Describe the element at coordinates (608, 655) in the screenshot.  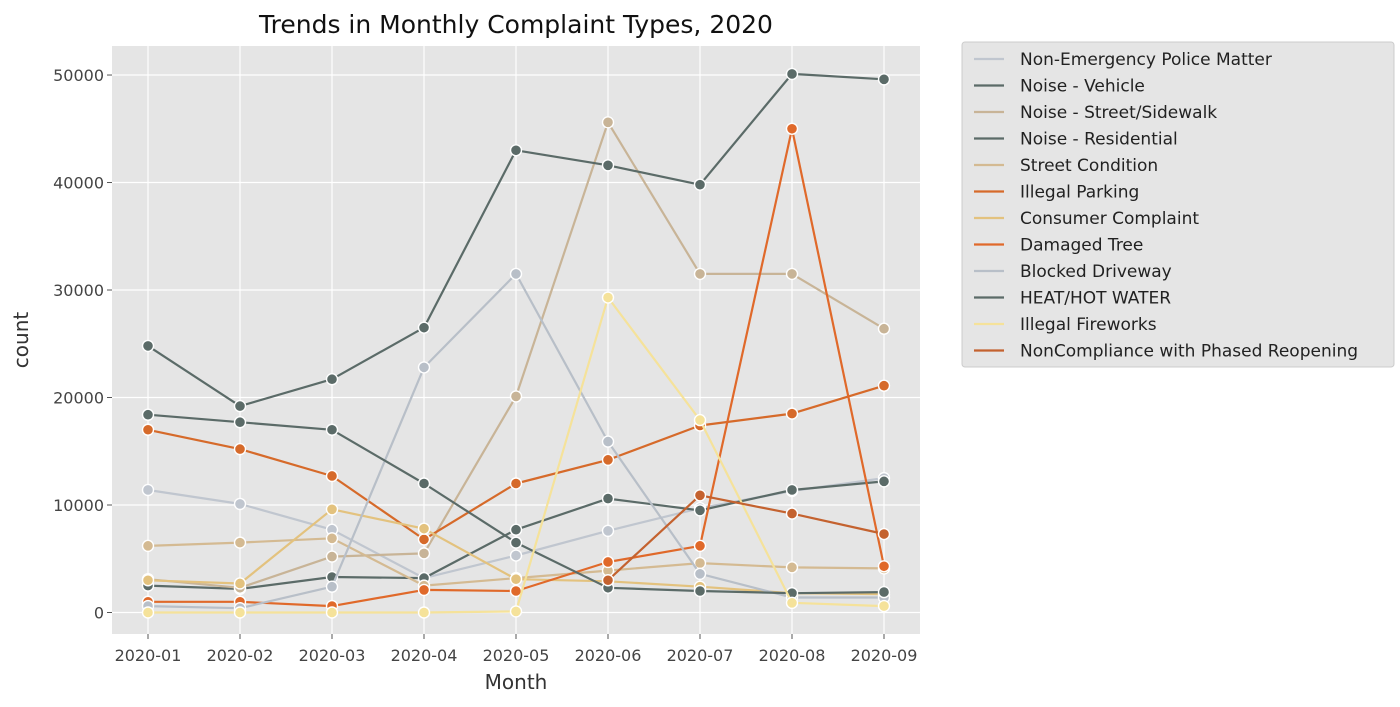
I see `x-tick-label: 2020-06` at that location.